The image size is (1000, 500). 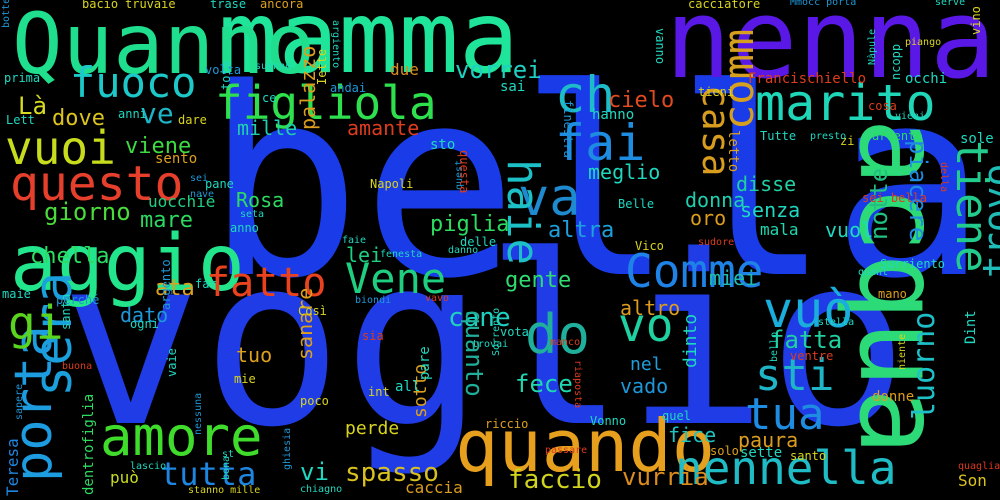 What do you see at coordinates (828, 136) in the screenshot?
I see `word-presto: presto` at bounding box center [828, 136].